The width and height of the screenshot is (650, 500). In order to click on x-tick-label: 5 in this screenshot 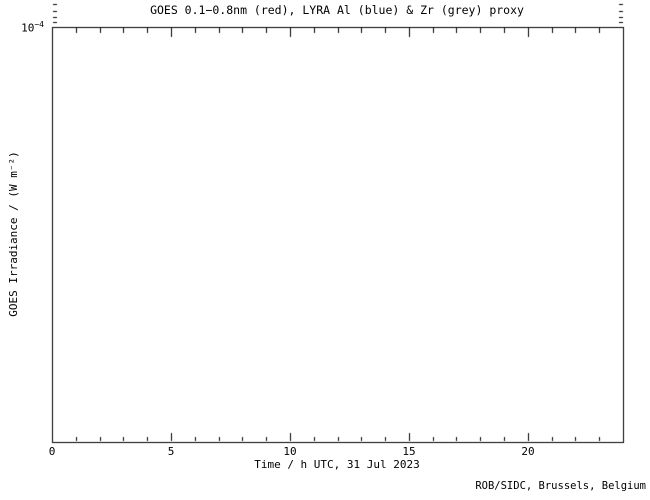, I will do `click(171, 451)`.